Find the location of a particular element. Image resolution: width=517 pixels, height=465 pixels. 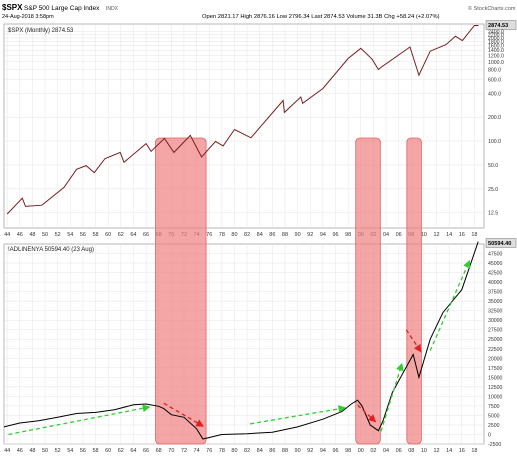

breadth-legend: !ADLINENYA 50594.40 (23 Aug) is located at coordinates (51, 250).